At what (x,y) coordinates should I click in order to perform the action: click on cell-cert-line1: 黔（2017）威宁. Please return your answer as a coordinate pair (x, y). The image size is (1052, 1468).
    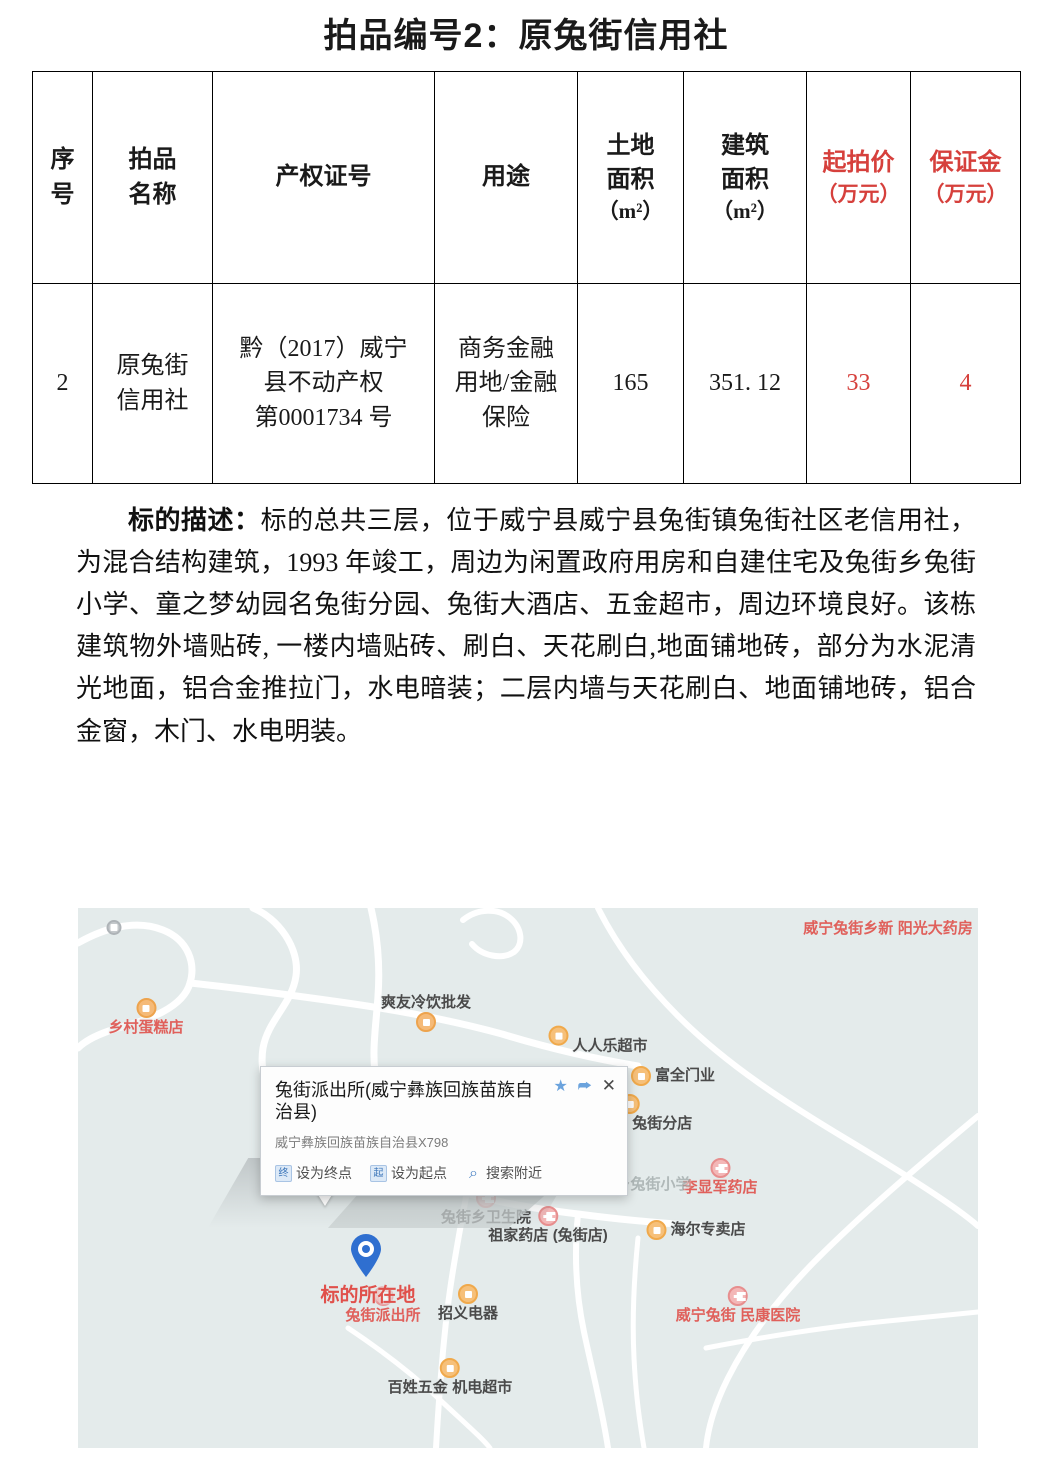
    Looking at the image, I should click on (323, 349).